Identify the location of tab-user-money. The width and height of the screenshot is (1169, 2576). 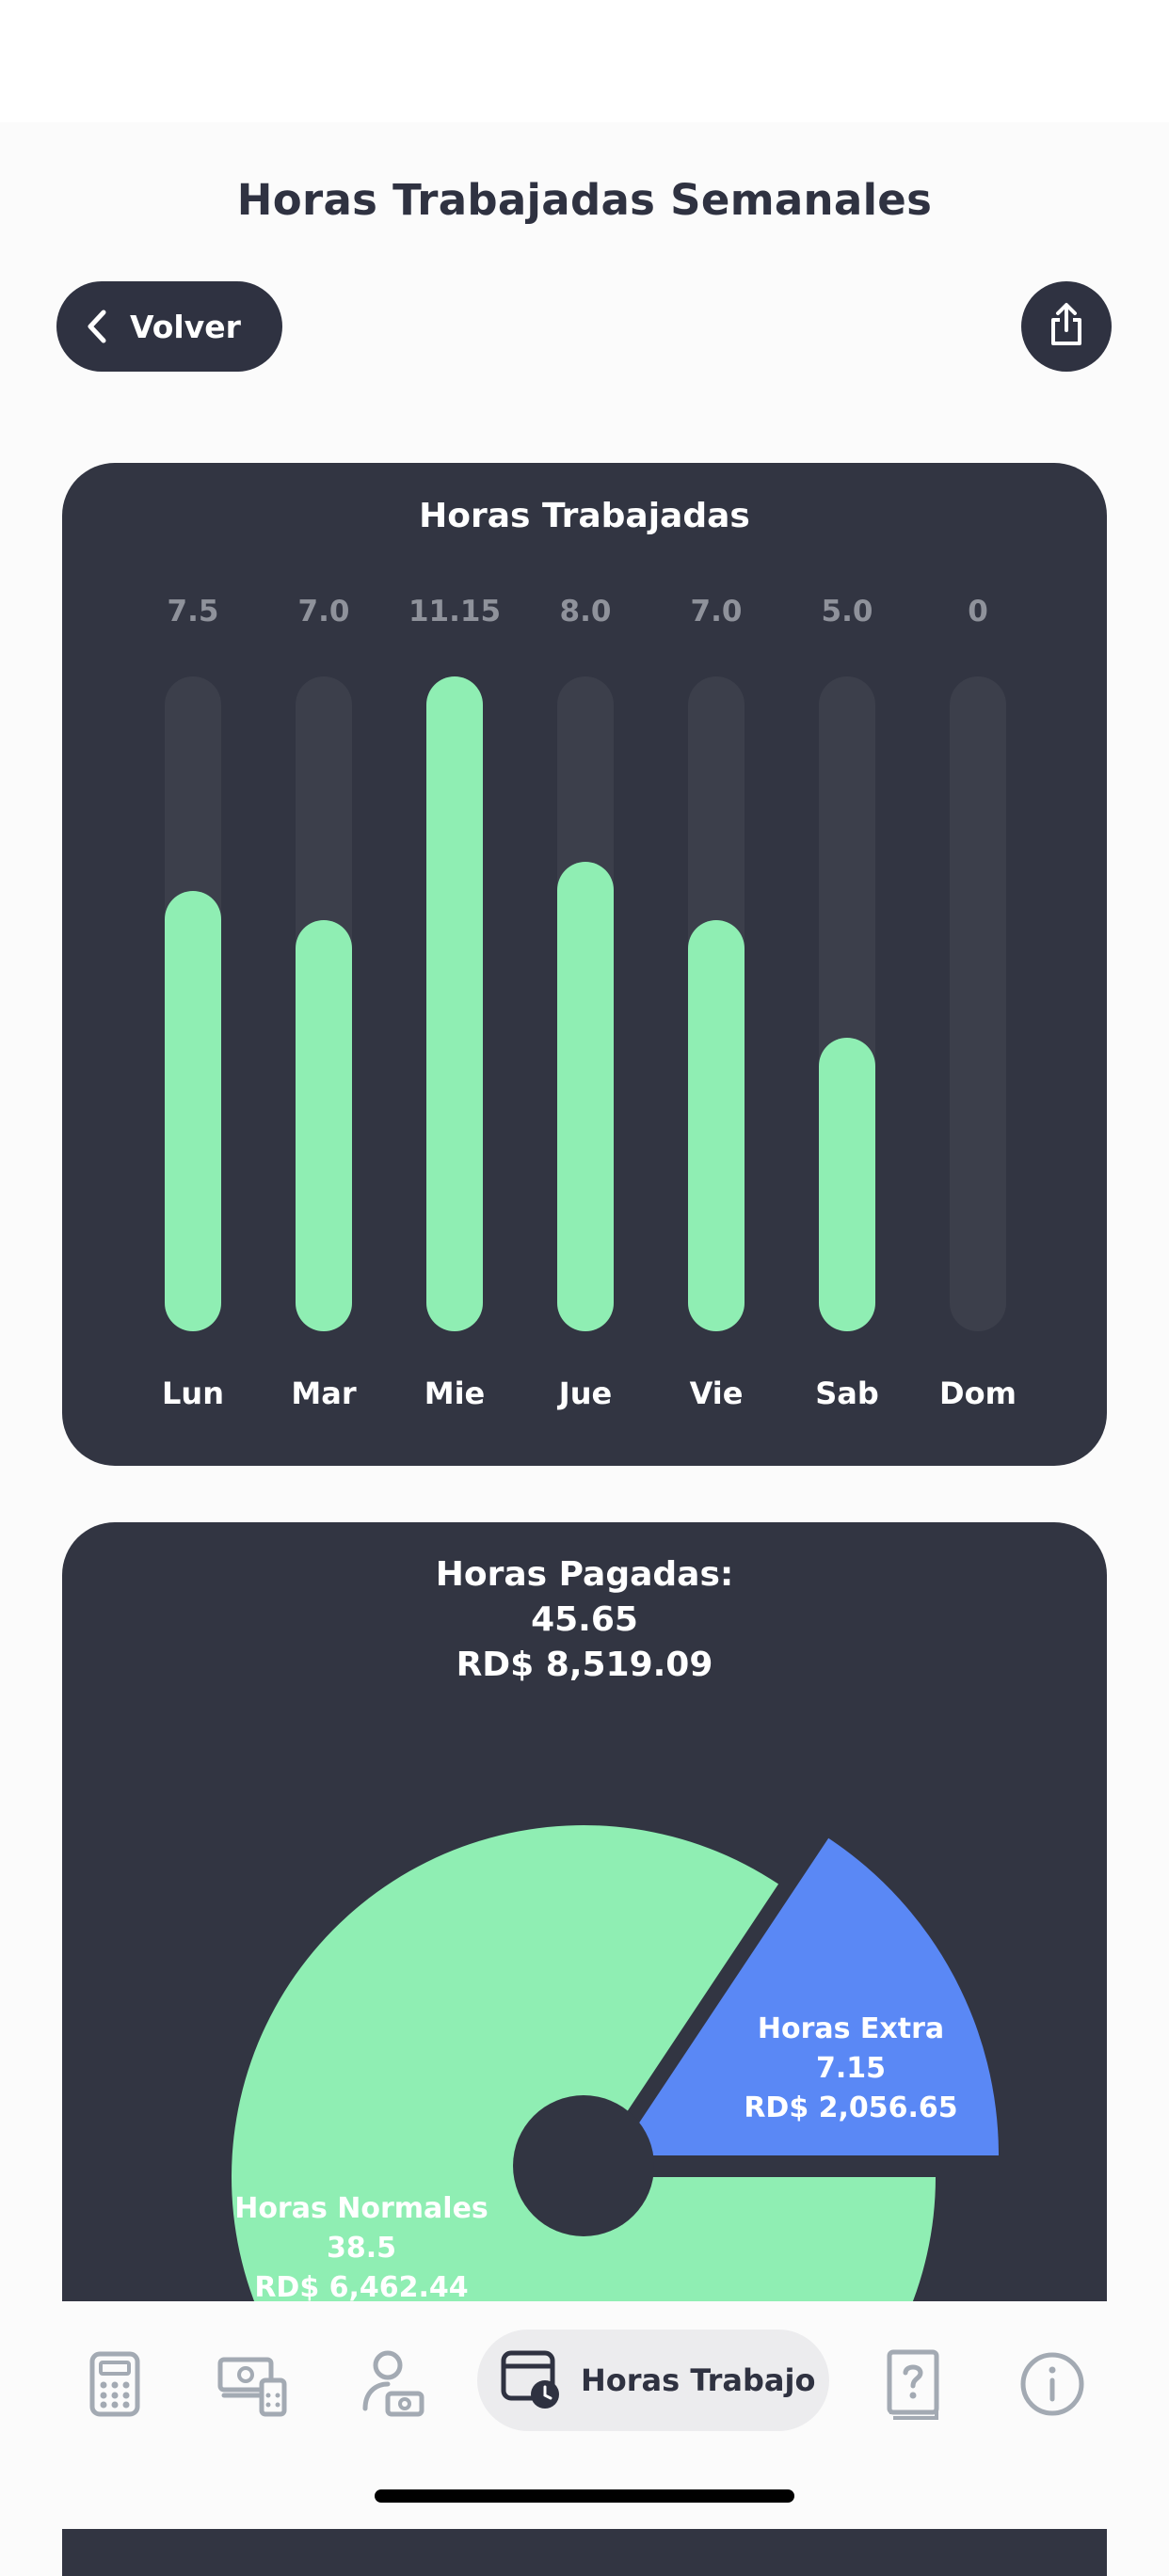
(389, 2384).